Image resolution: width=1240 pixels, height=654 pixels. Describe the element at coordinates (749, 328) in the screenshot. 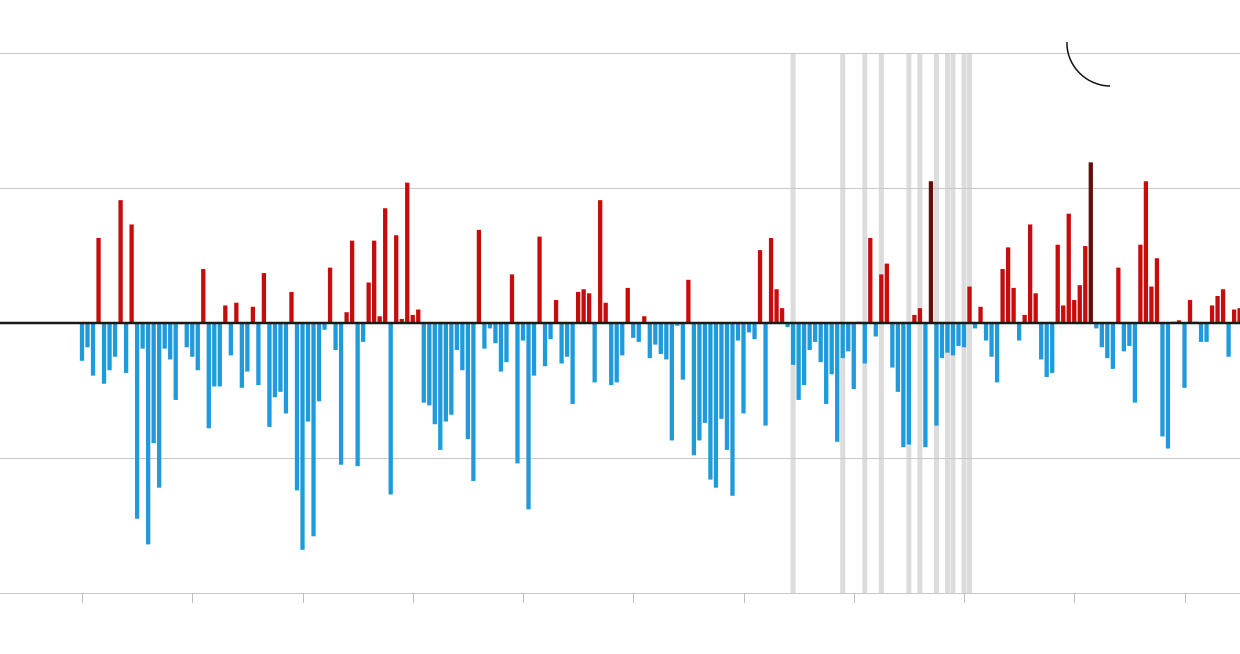

I see `bar-2001` at that location.